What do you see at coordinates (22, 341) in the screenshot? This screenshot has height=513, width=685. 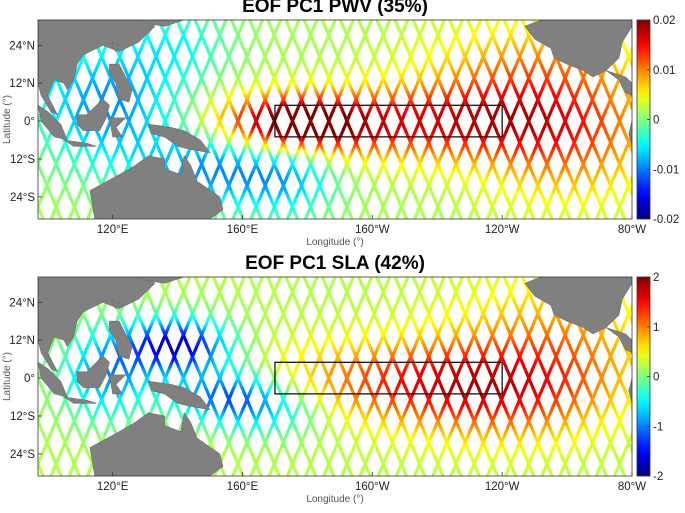 I see `sla-y-tick-label: 12°N` at bounding box center [22, 341].